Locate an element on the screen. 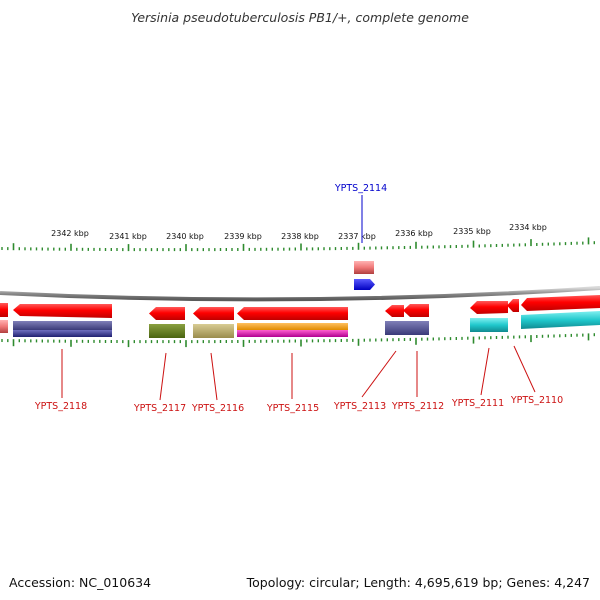 Image resolution: width=600 pixels, height=600 pixels. feature-bars is located at coordinates (300, 324).